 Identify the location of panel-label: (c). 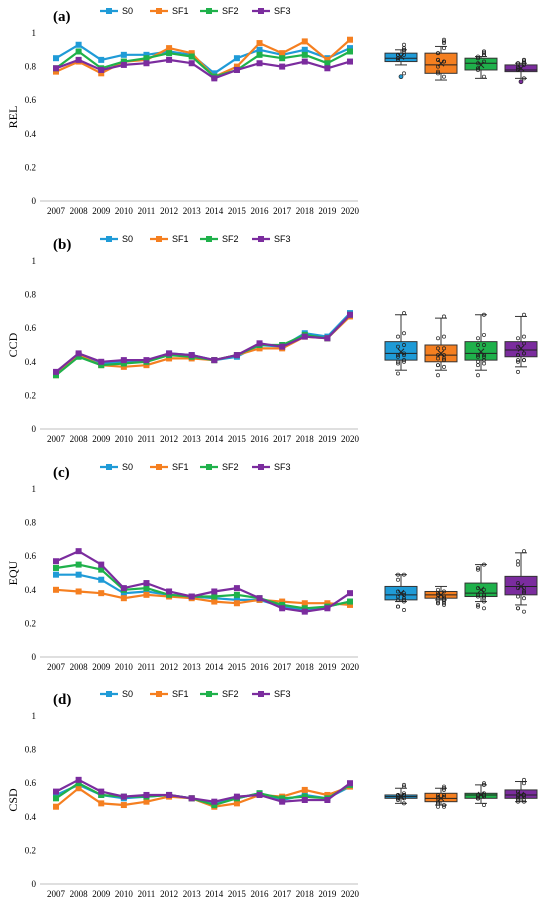
(61, 473).